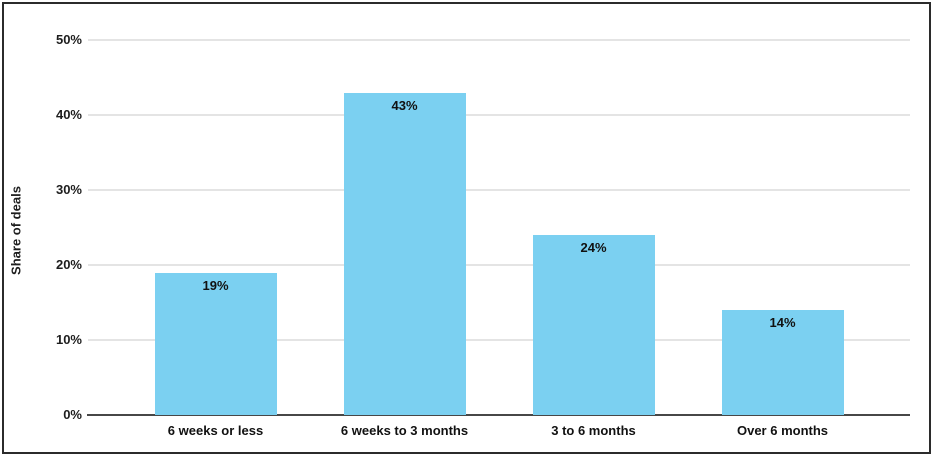  I want to click on y-tick-label: 0%, so click(72, 414).